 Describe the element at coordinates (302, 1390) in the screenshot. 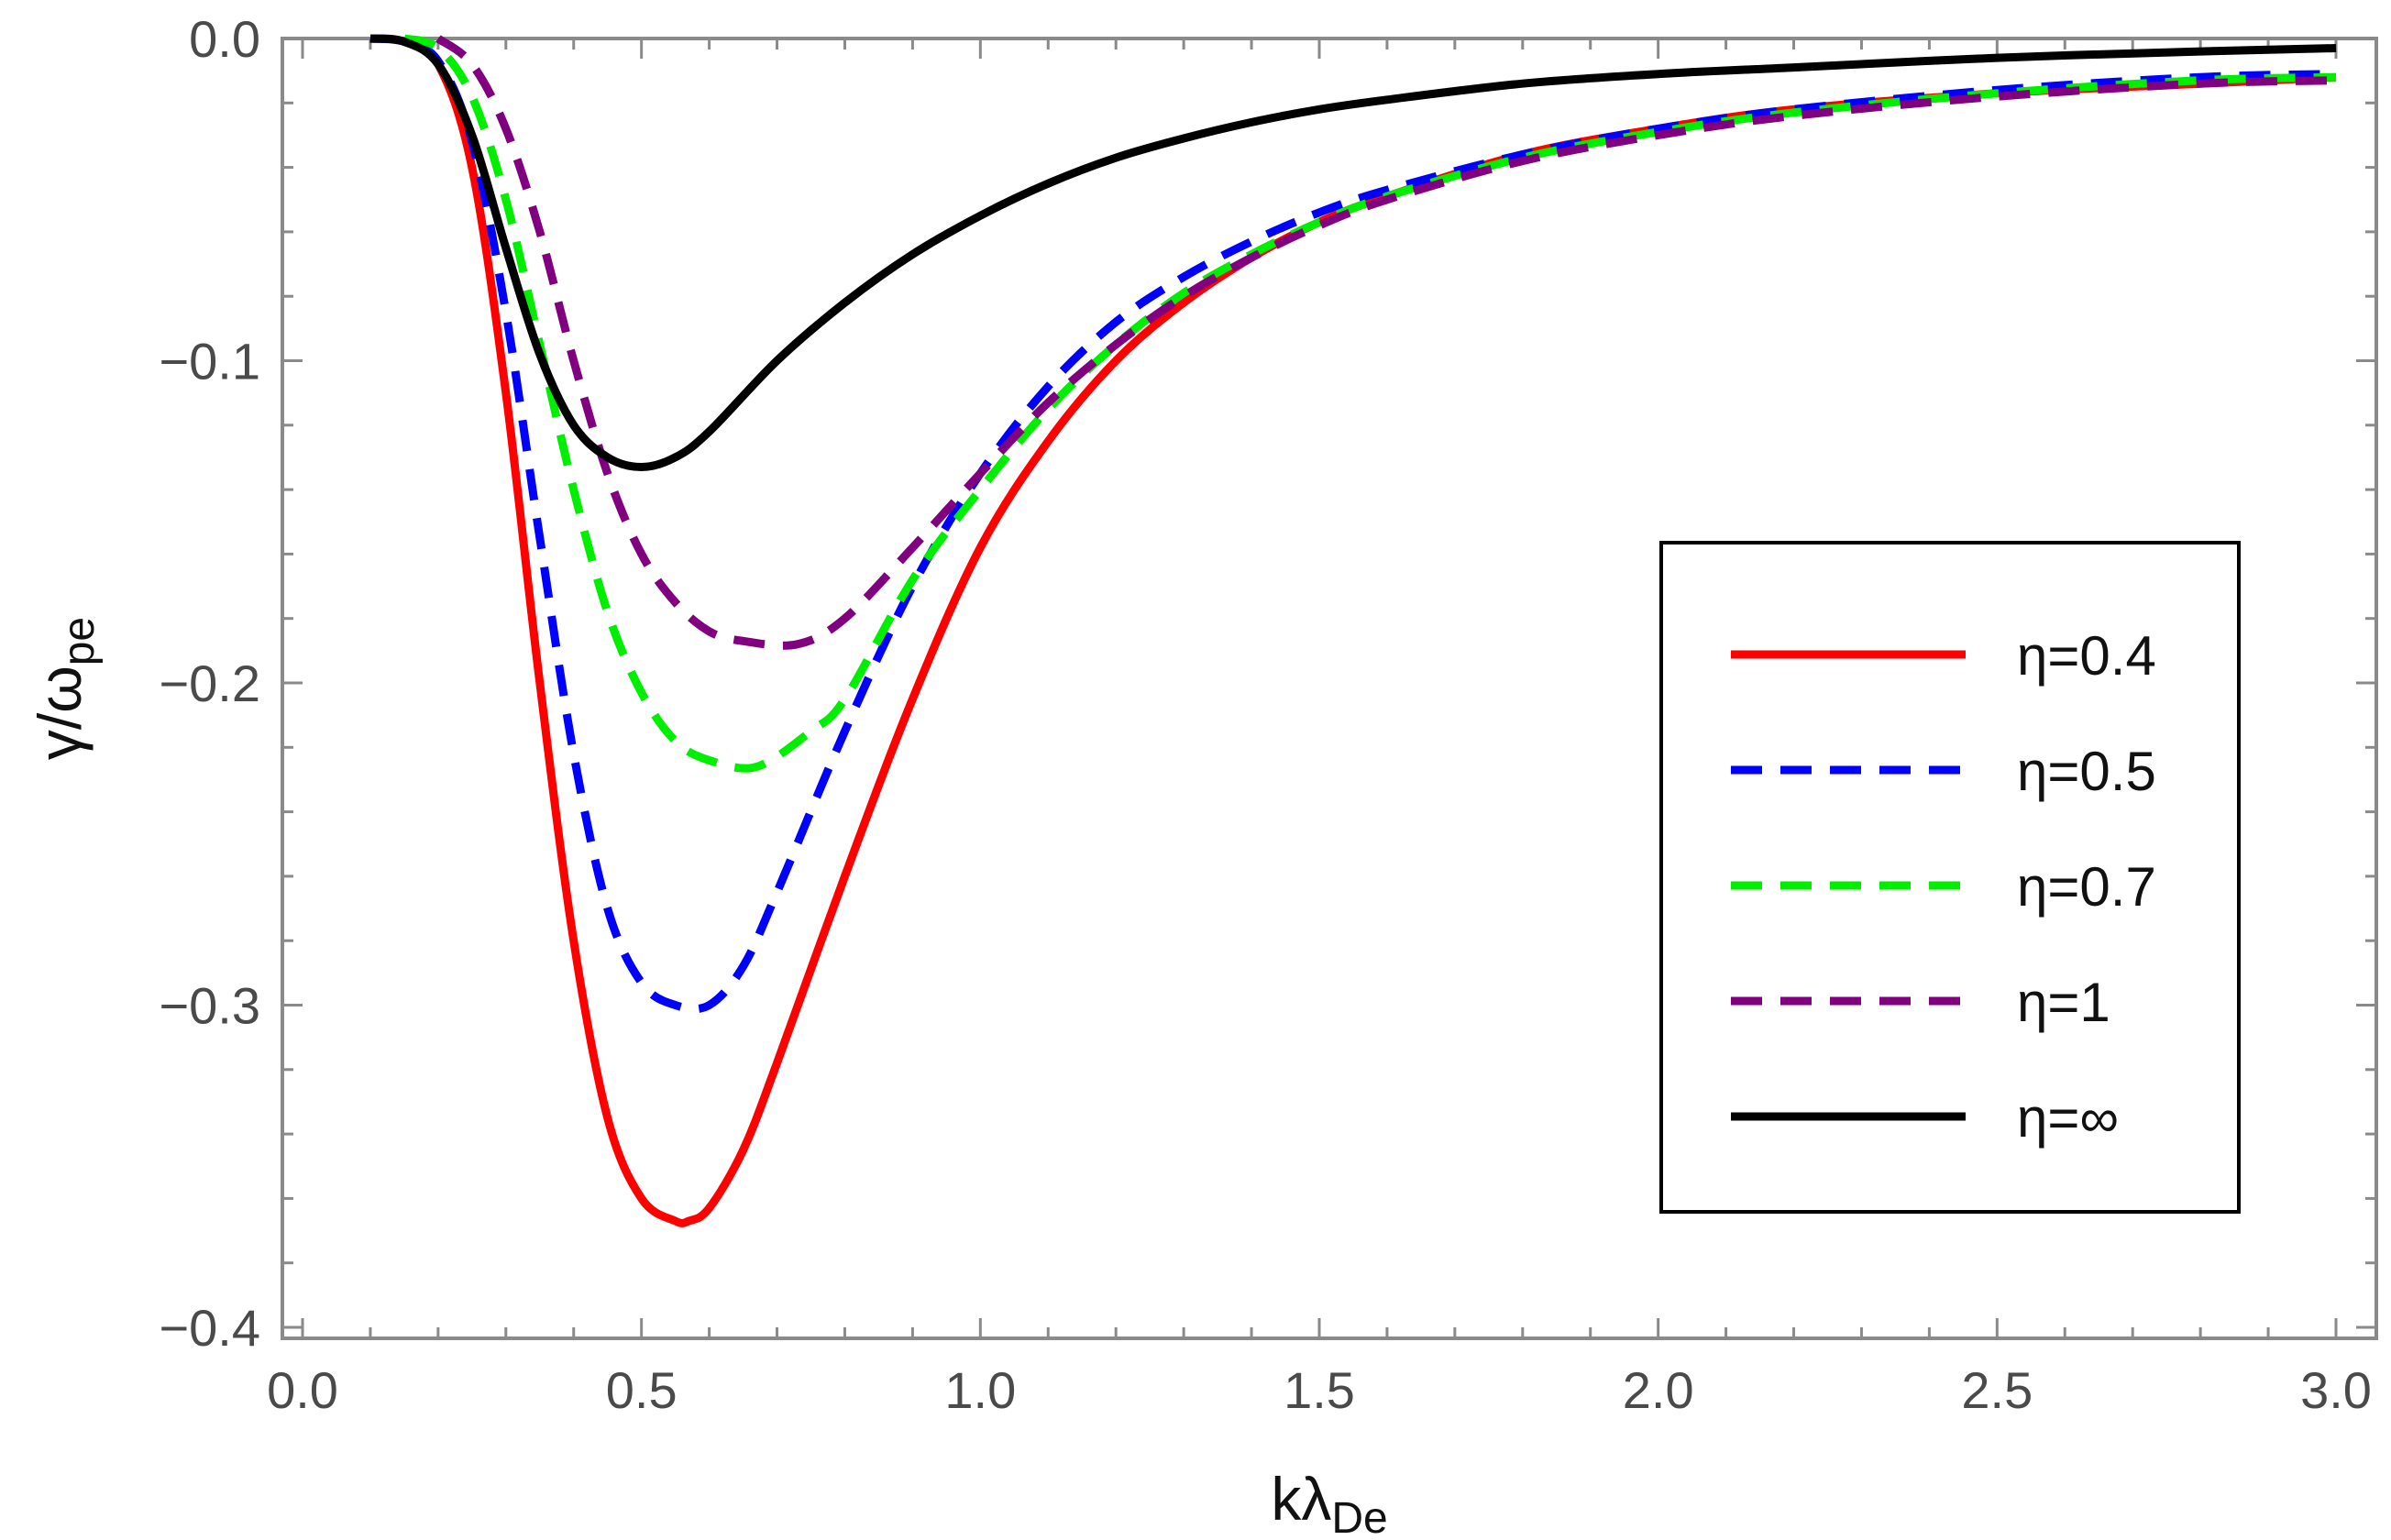

I see `x-tick-label: 0.0` at that location.